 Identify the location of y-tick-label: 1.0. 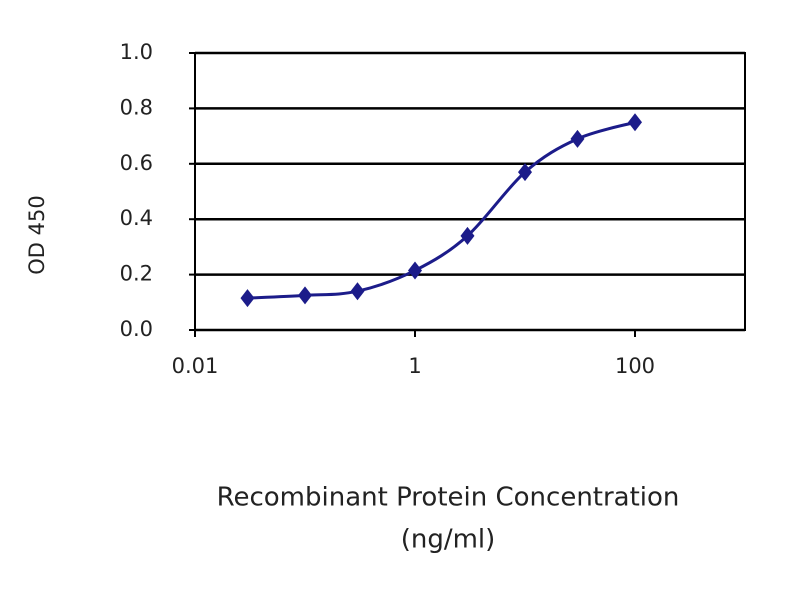
(136, 52).